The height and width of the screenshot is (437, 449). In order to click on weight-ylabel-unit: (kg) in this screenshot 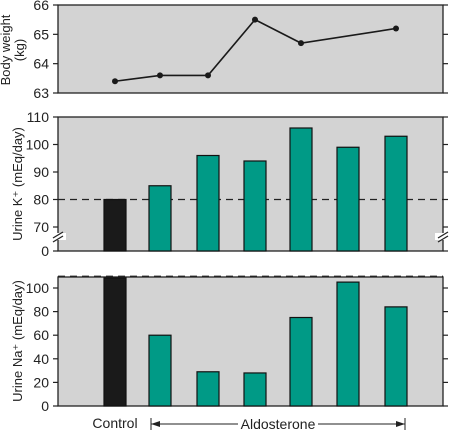, I will do `click(19, 50)`.